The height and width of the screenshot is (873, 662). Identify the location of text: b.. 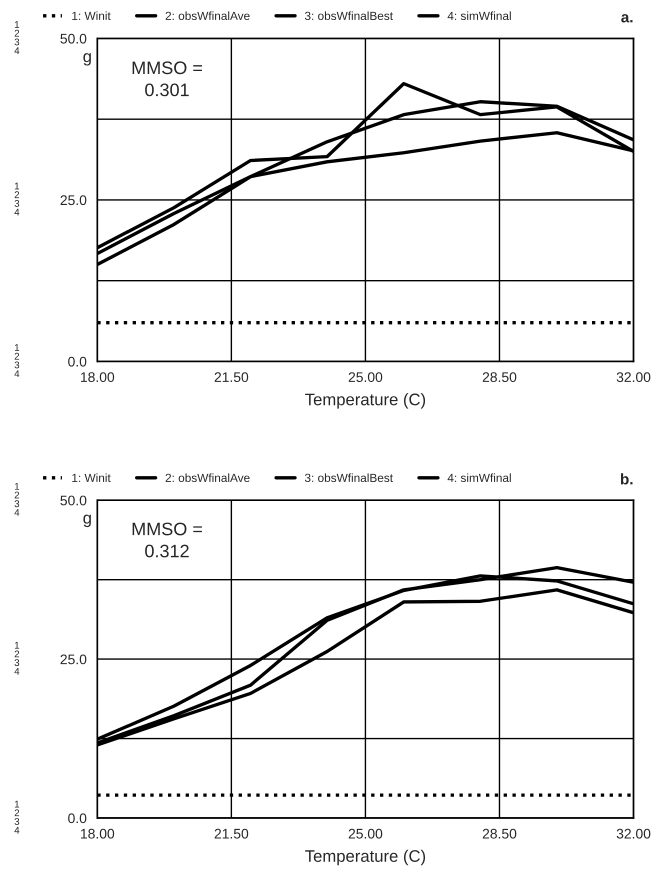
(626, 478).